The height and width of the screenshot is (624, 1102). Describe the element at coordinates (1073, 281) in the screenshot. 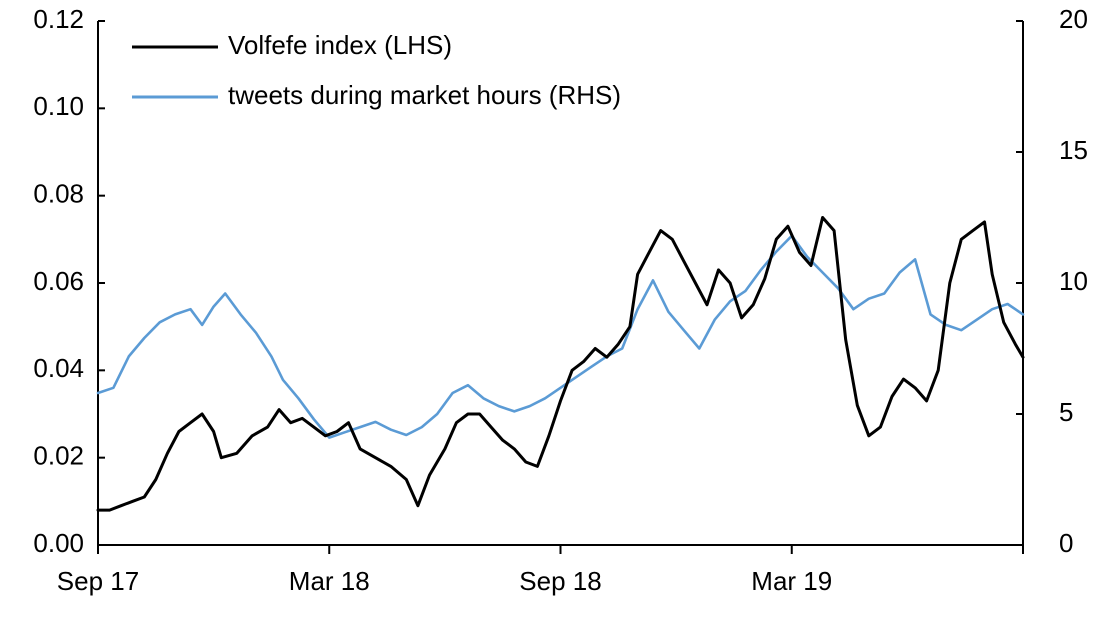

I see `right-y-tick-label: 10` at that location.